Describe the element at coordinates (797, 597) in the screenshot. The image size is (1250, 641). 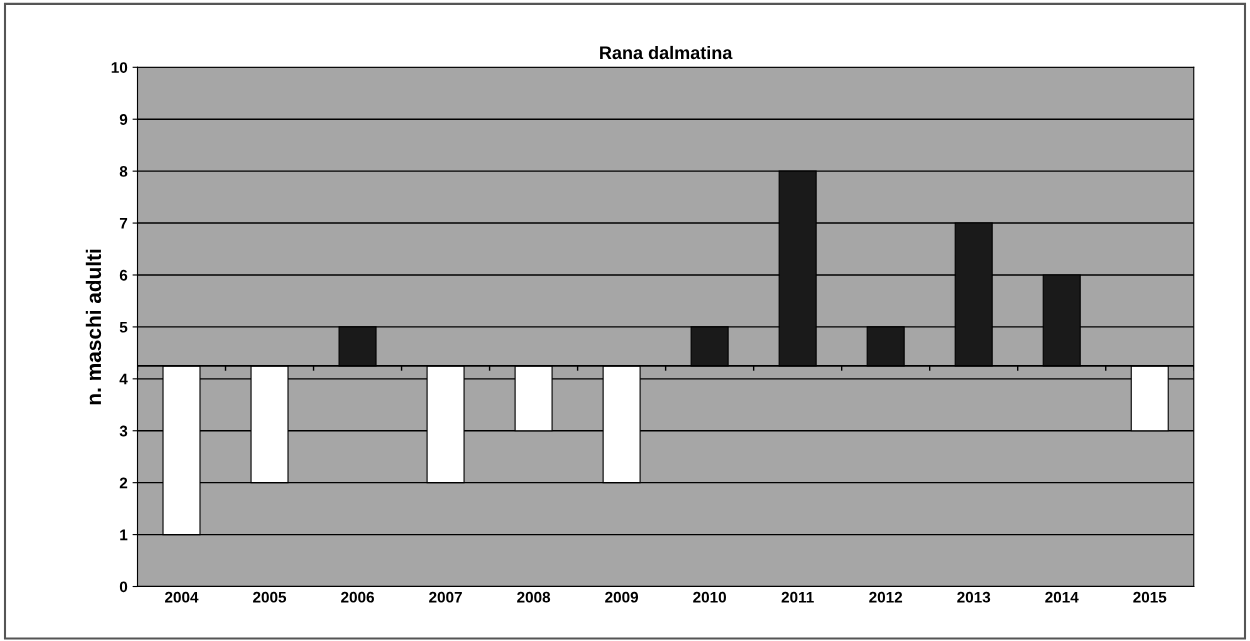
I see `x-tick-label: 2011` at that location.